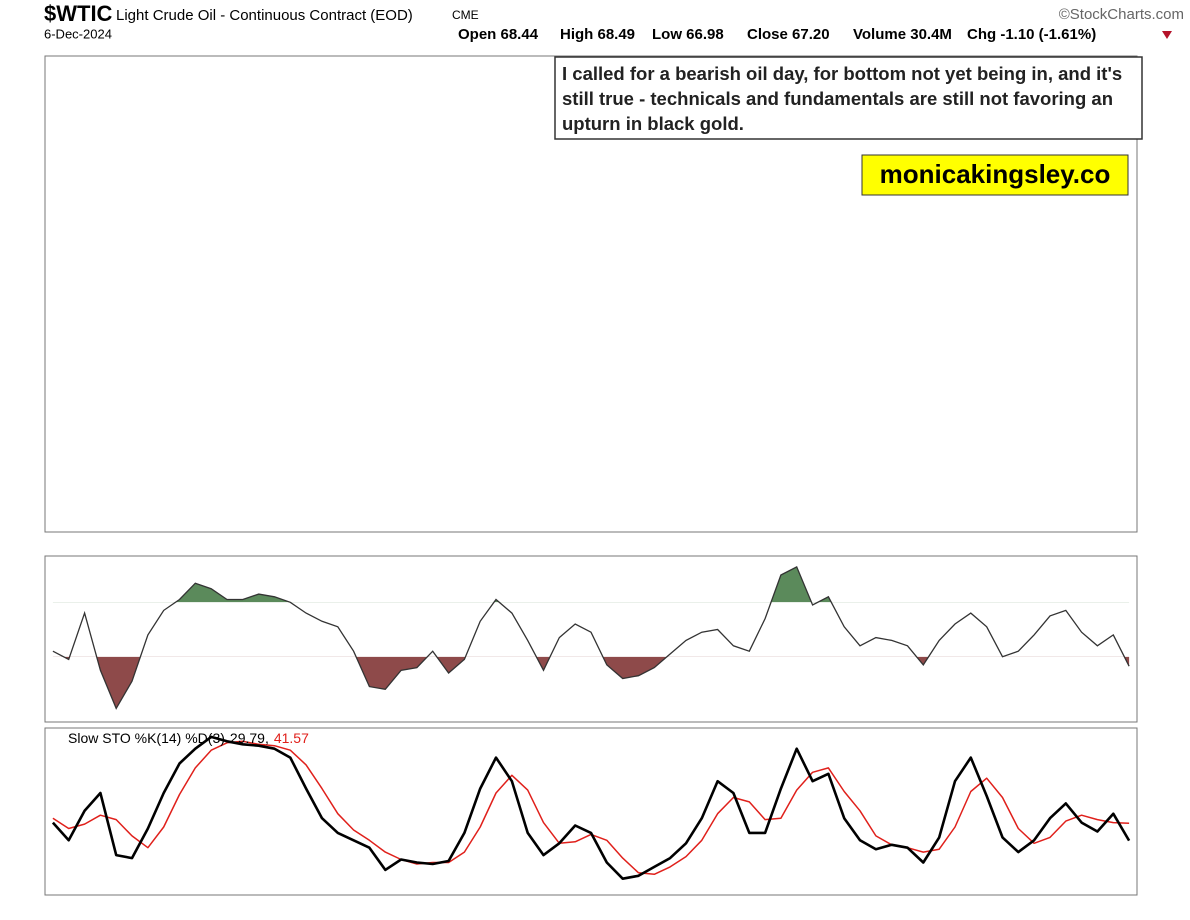  I want to click on quote-change: Chg -1.10 (-1.61%), so click(1031, 34).